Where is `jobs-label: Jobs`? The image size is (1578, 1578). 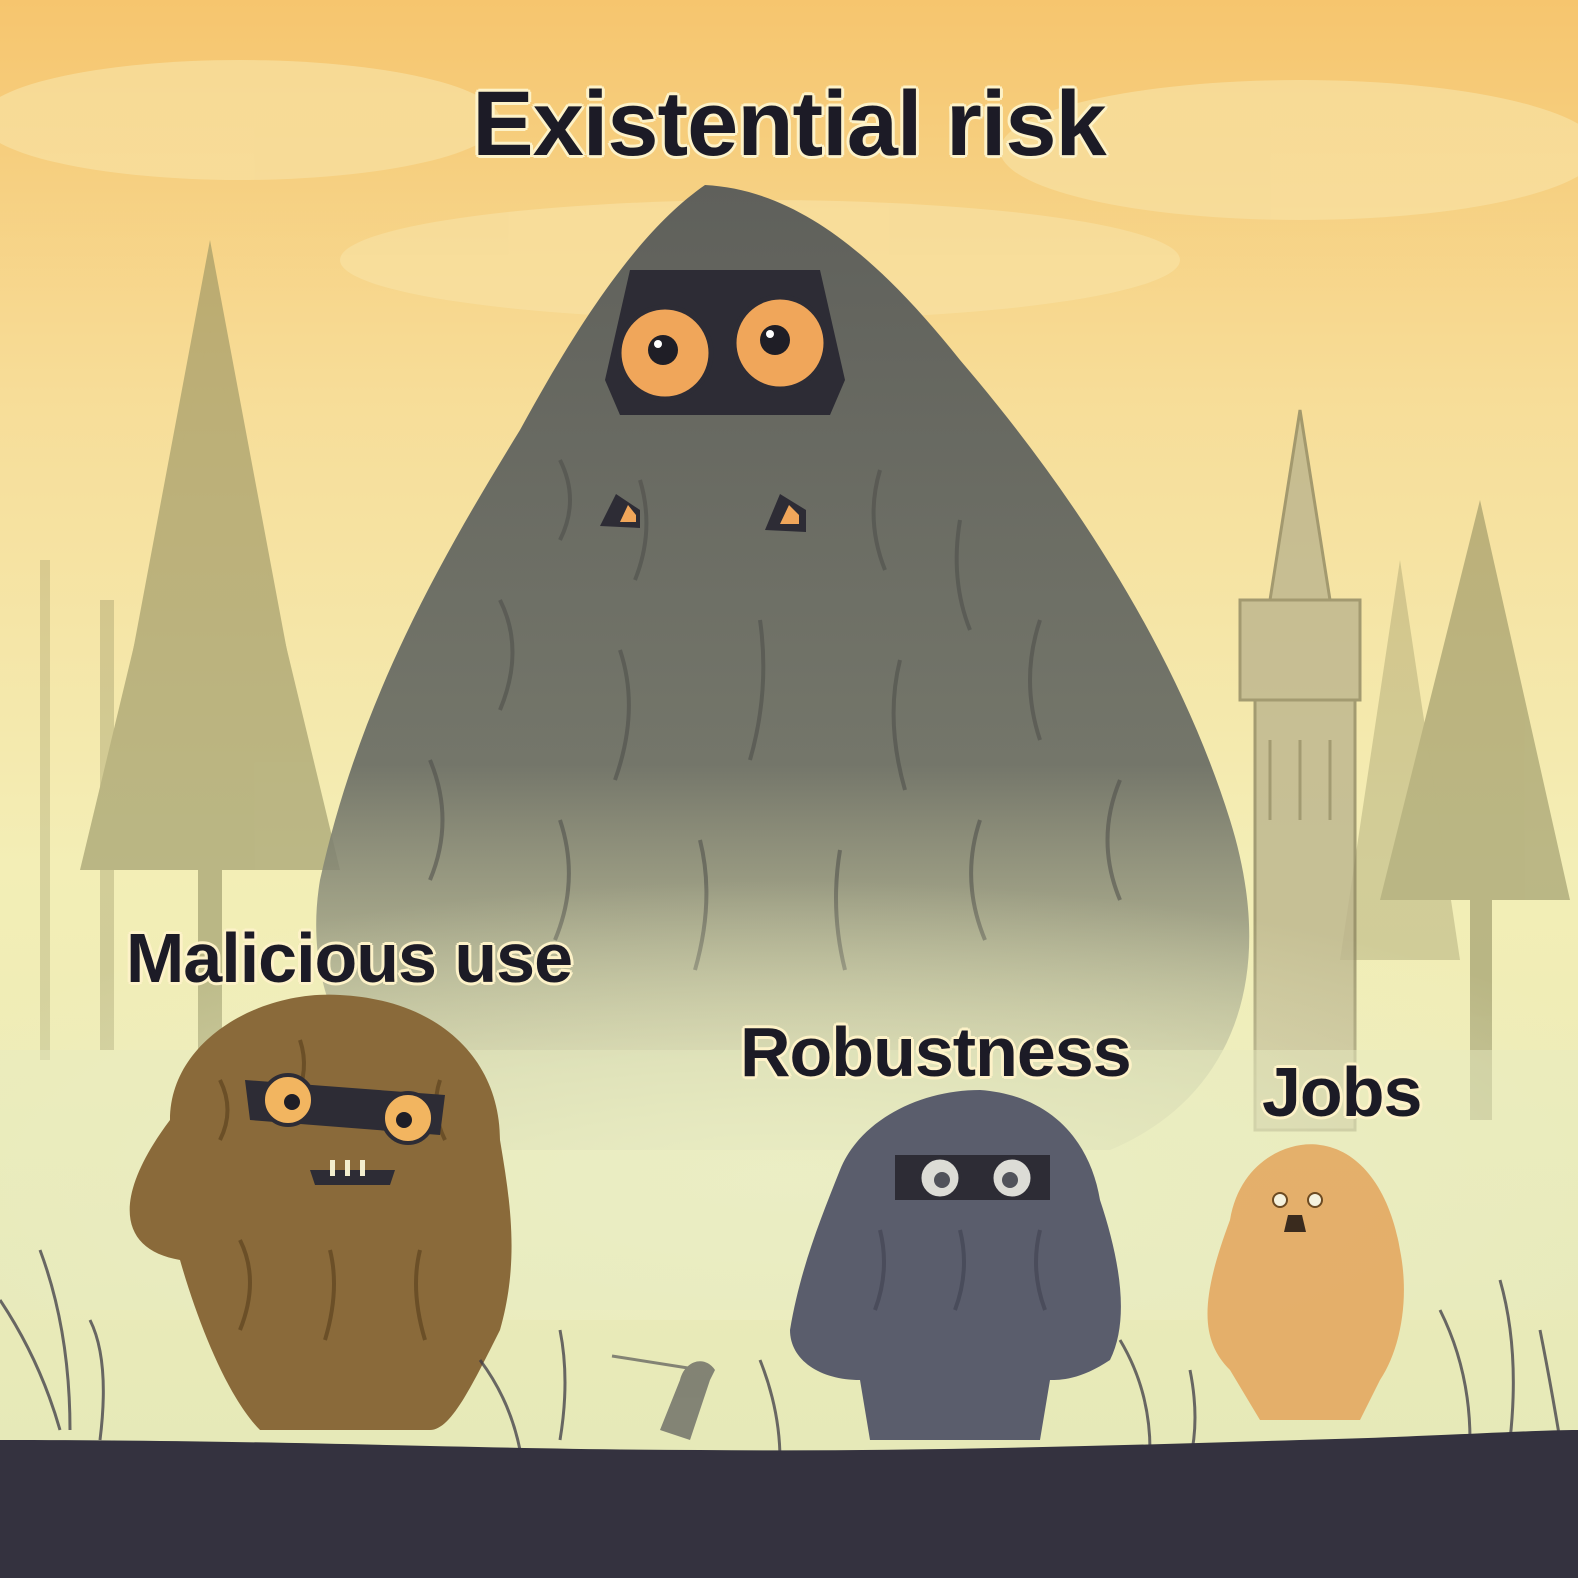 jobs-label: Jobs is located at coordinates (1342, 1092).